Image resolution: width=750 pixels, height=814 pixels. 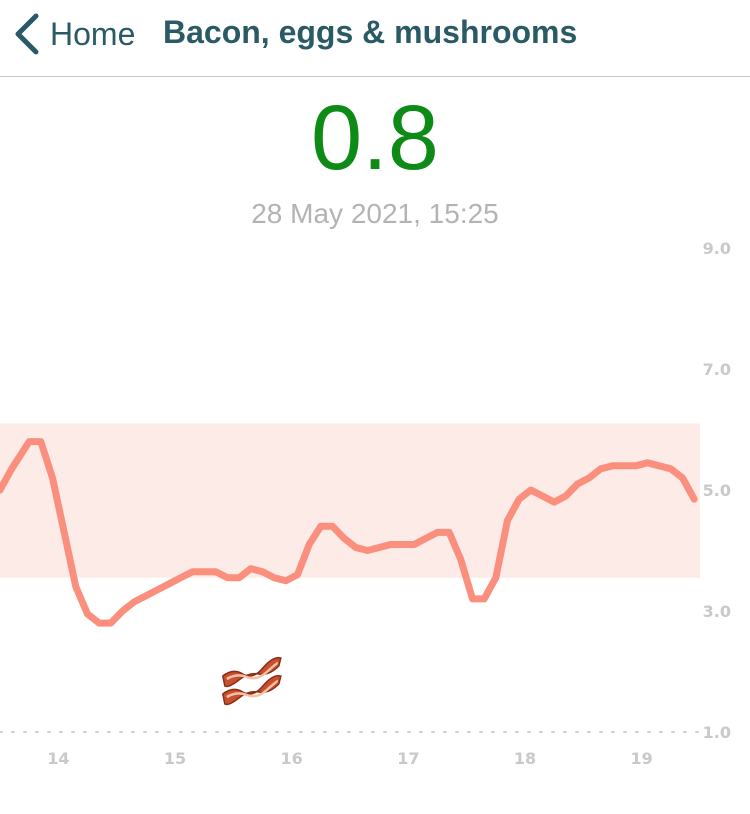 I want to click on y-tick-label: 9.0, so click(x=717, y=248).